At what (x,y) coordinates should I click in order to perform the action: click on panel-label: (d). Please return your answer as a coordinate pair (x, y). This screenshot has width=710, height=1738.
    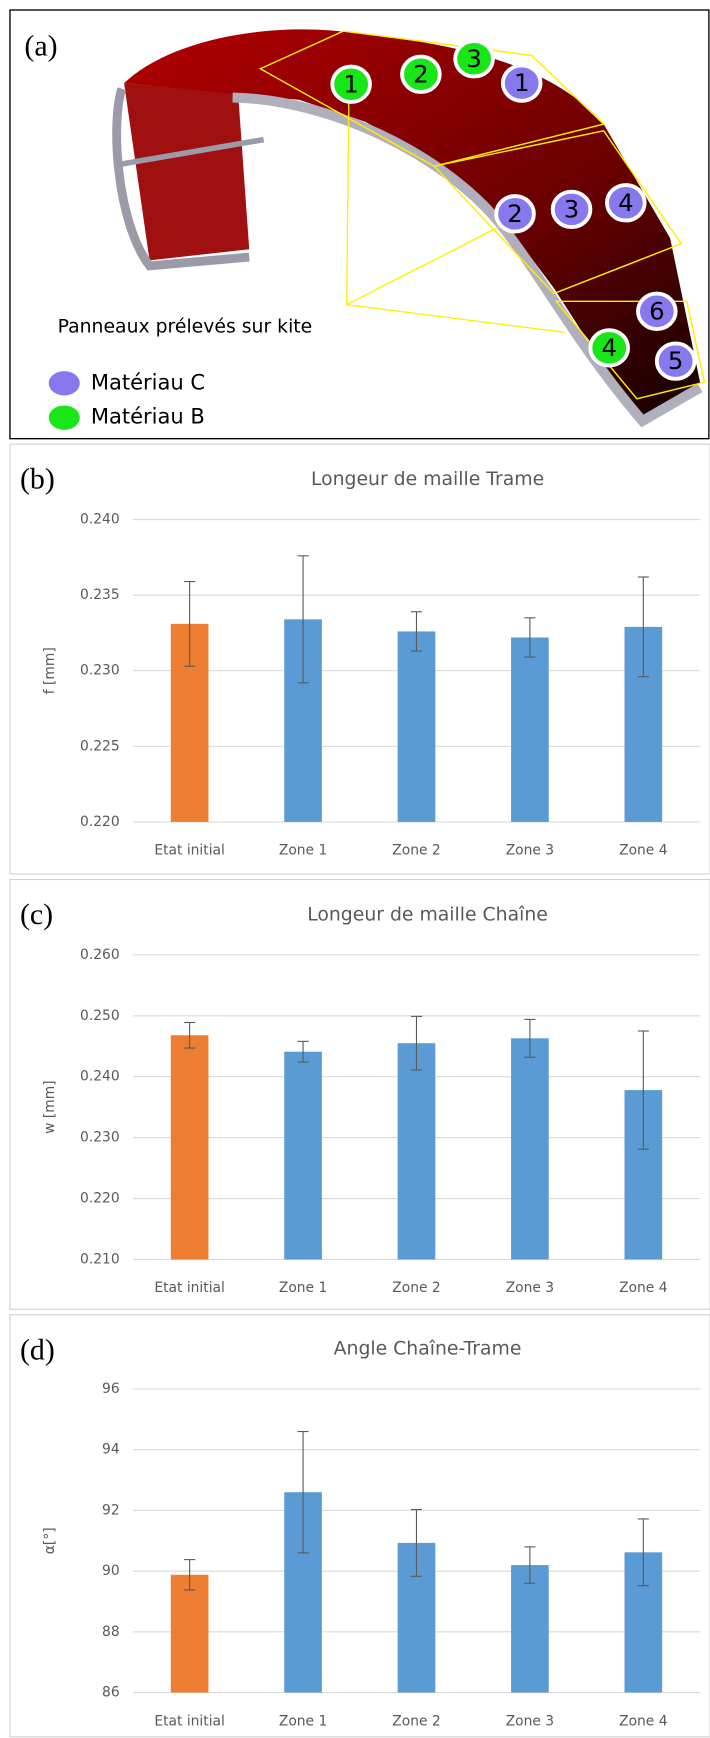
    Looking at the image, I should click on (37, 1349).